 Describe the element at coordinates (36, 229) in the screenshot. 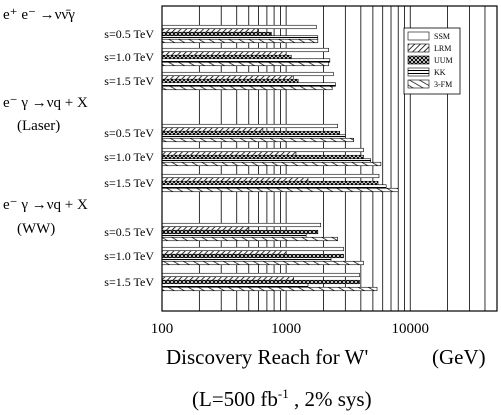

I see `group-subtitle: (WW)` at that location.